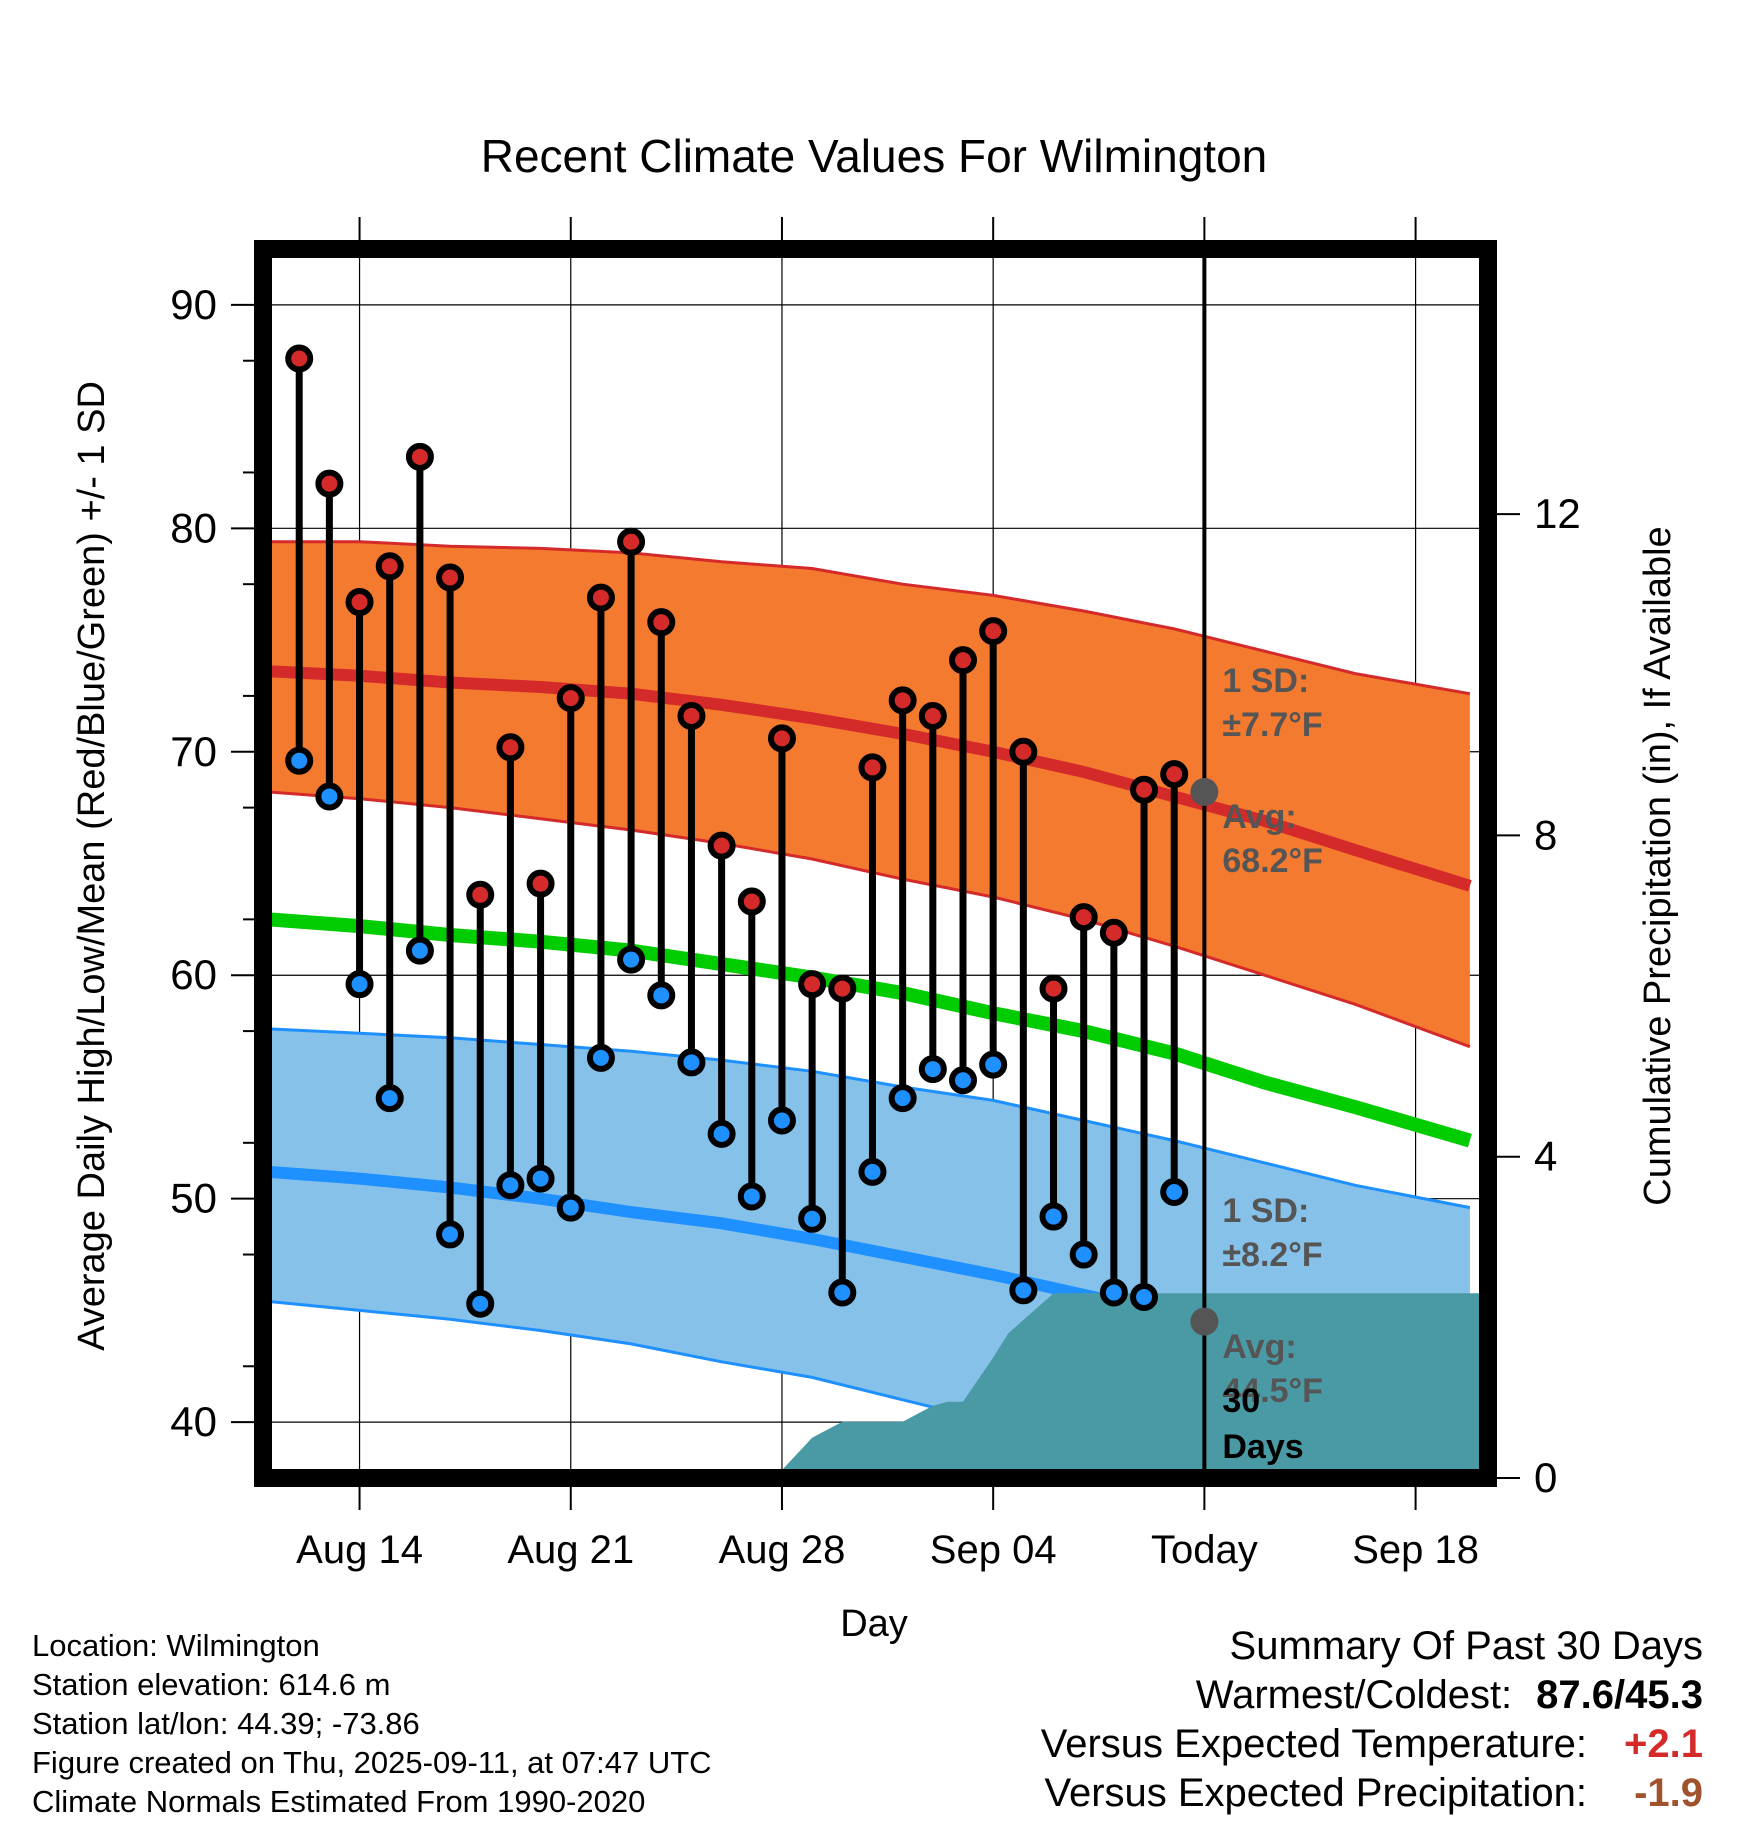 The image size is (1748, 1828). What do you see at coordinates (211, 1684) in the screenshot?
I see `elevation-text: Station elevation: 614.6 m` at bounding box center [211, 1684].